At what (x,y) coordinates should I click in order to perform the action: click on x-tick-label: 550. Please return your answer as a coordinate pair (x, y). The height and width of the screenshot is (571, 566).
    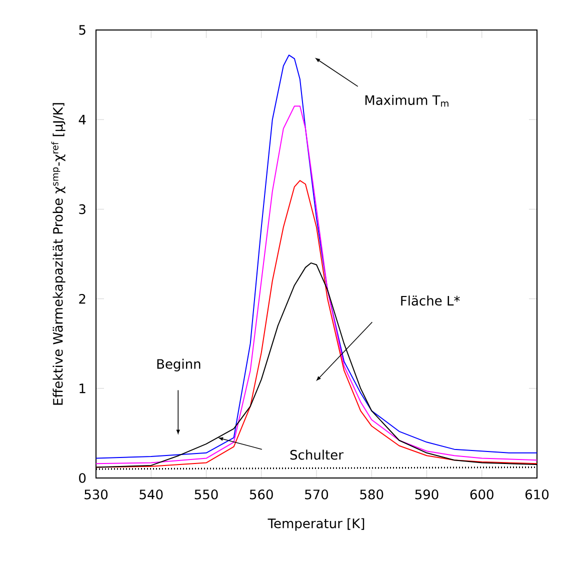
    Looking at the image, I should click on (206, 495).